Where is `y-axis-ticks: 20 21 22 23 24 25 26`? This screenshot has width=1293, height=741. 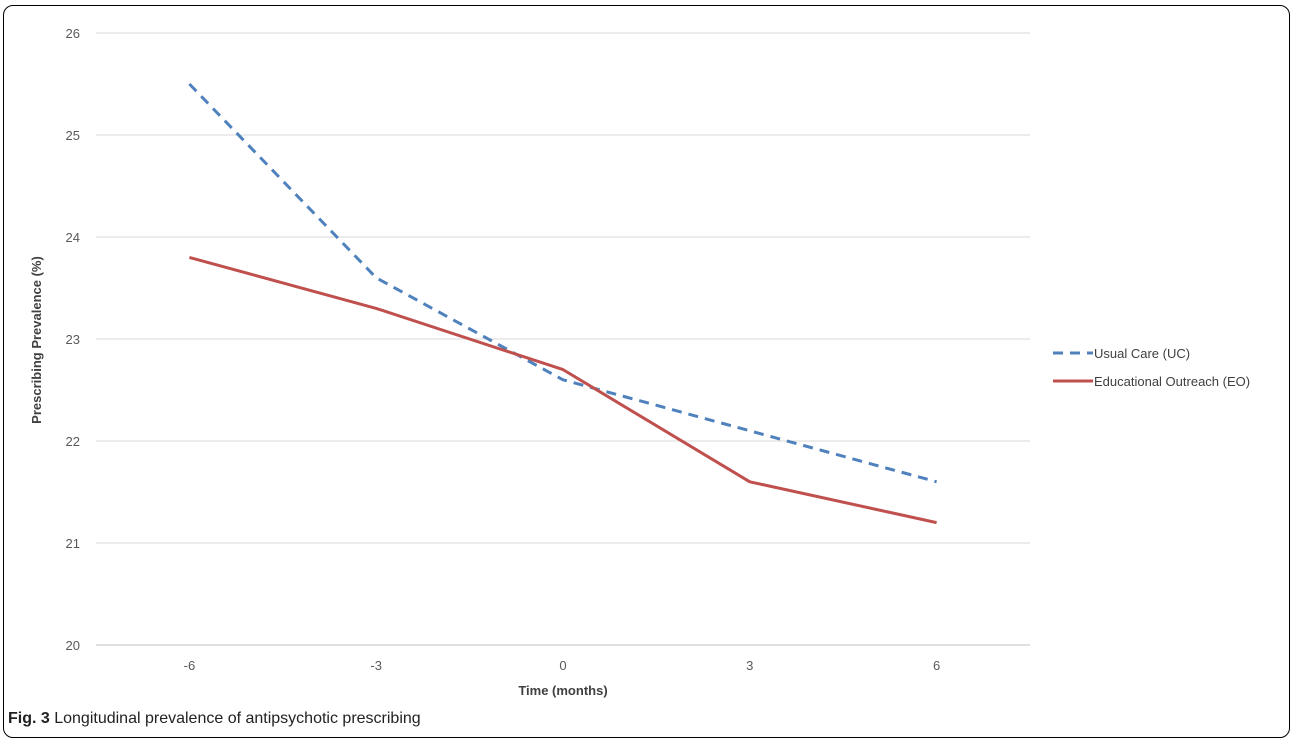 y-axis-ticks: 20 21 22 23 24 25 26 is located at coordinates (73, 339).